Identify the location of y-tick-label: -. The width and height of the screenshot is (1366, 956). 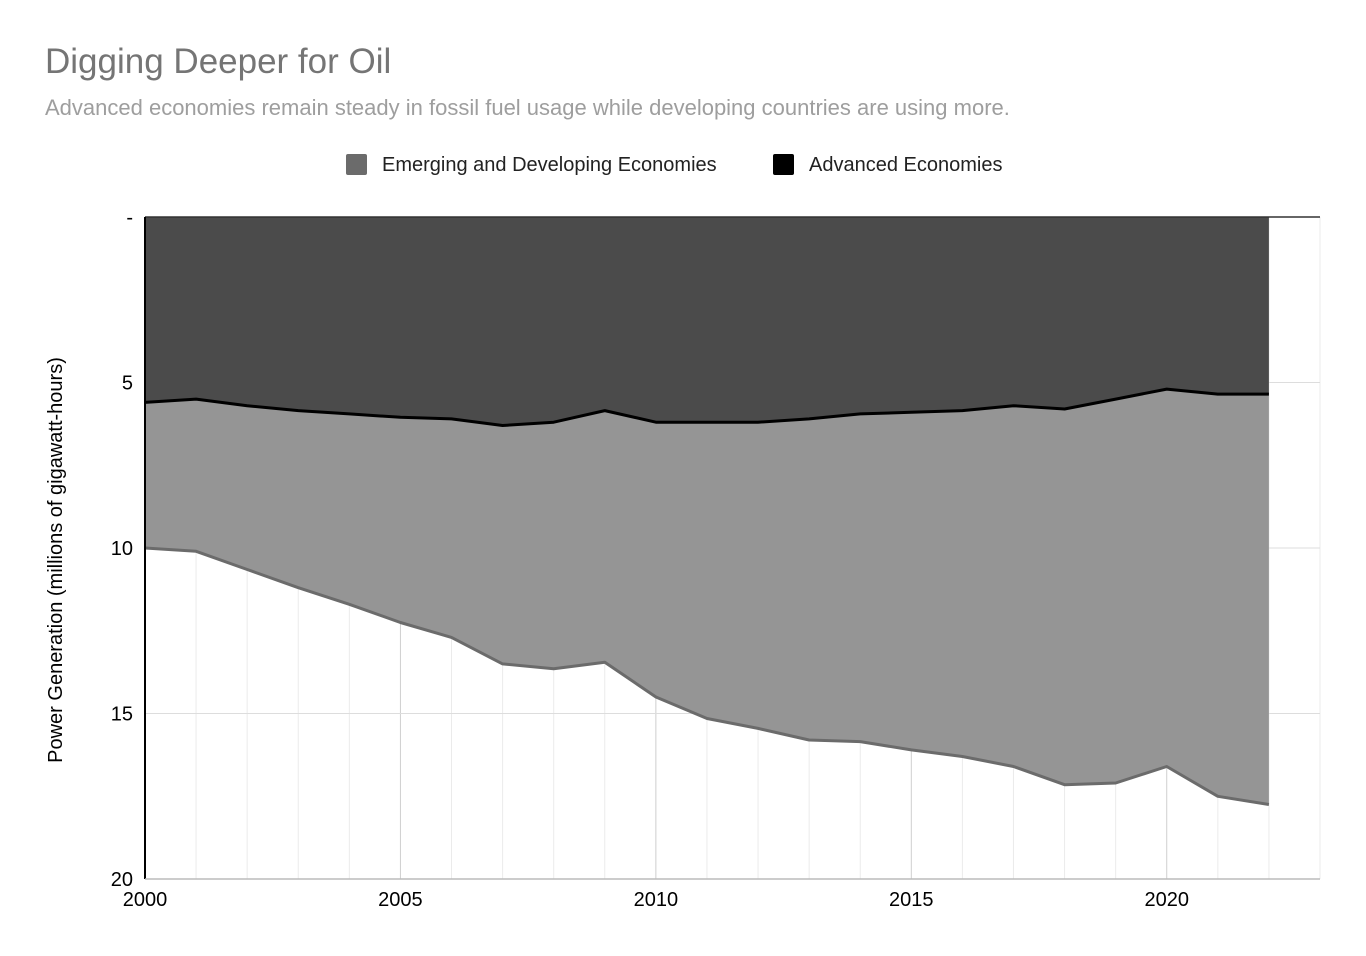
(129, 218).